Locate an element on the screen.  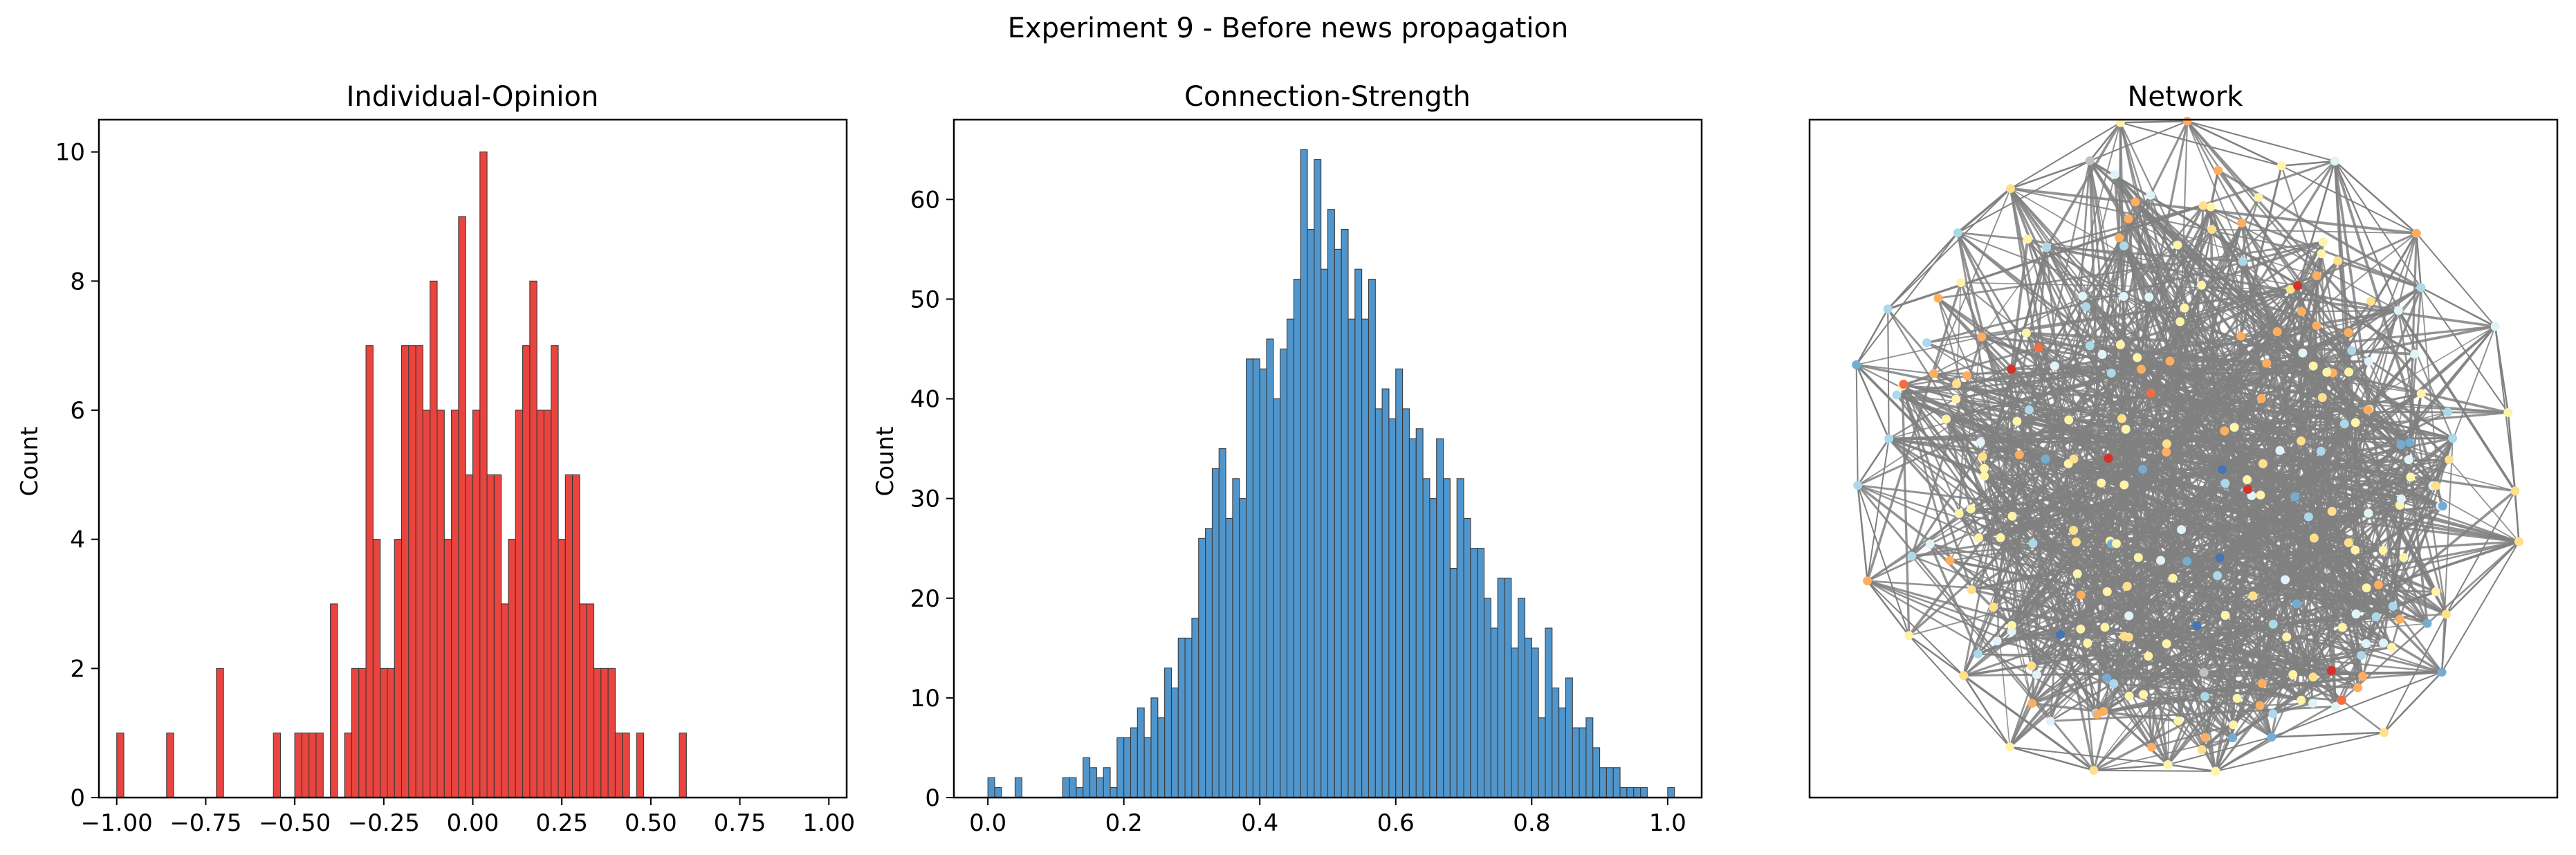
strength-ytick-label: 50 is located at coordinates (925, 299).